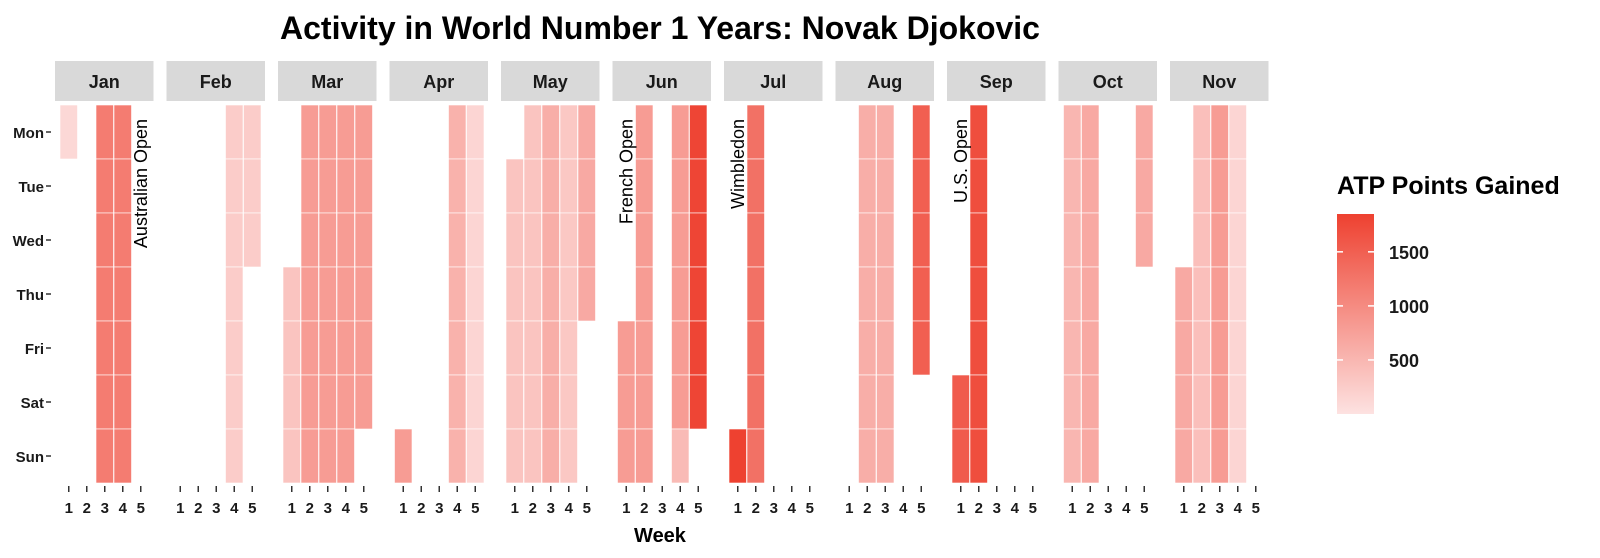 This screenshot has width=1600, height=558. I want to click on legend-colorbar, so click(1355, 314).